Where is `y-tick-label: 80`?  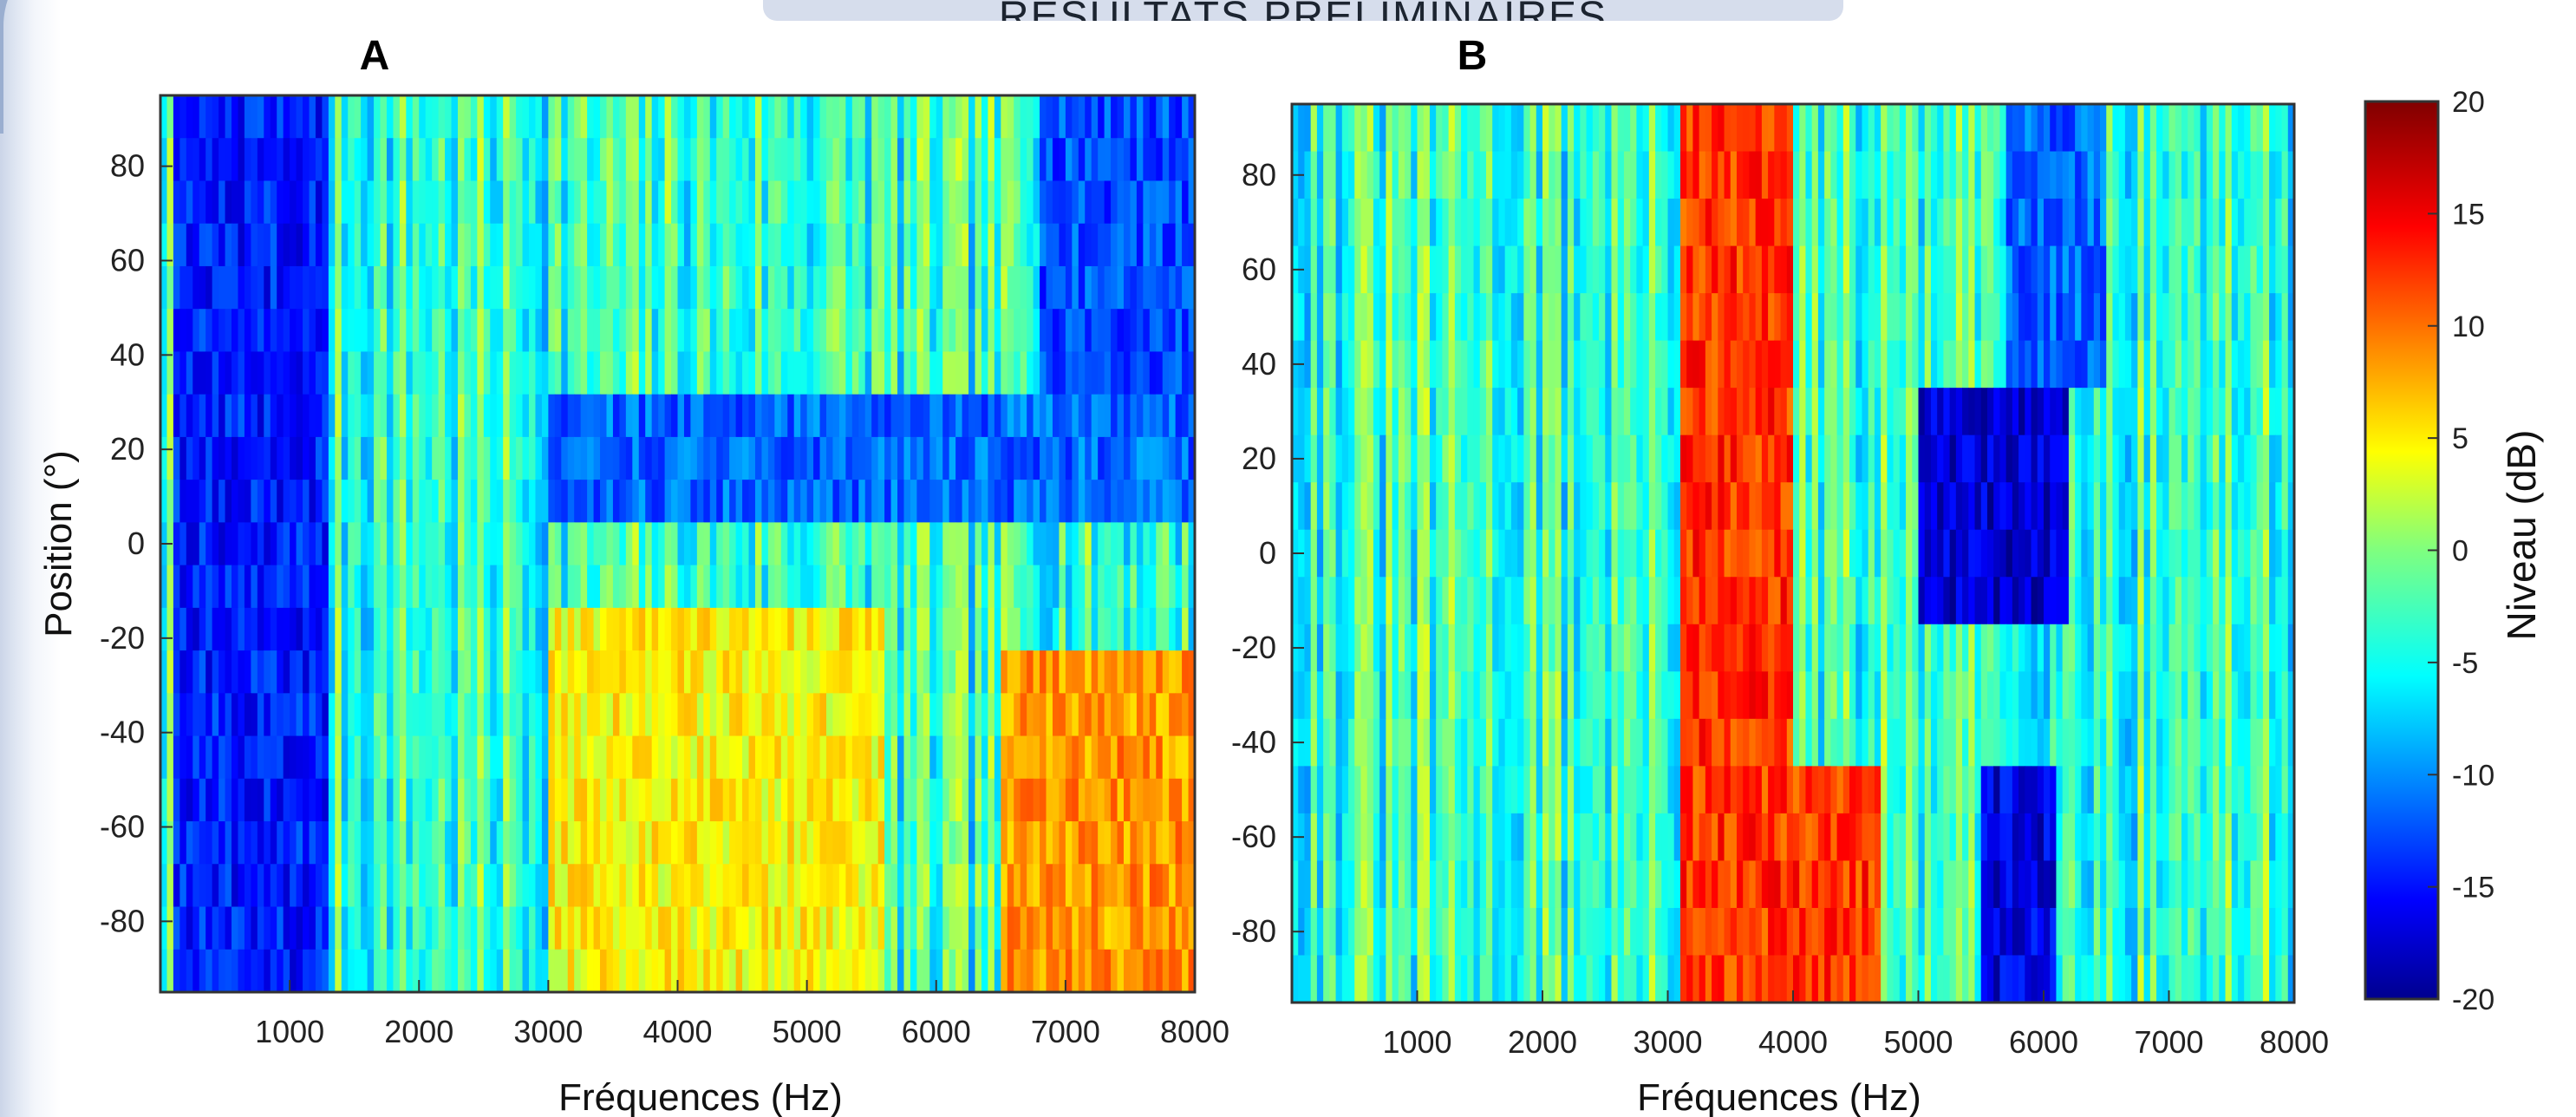
y-tick-label: 80 is located at coordinates (128, 166).